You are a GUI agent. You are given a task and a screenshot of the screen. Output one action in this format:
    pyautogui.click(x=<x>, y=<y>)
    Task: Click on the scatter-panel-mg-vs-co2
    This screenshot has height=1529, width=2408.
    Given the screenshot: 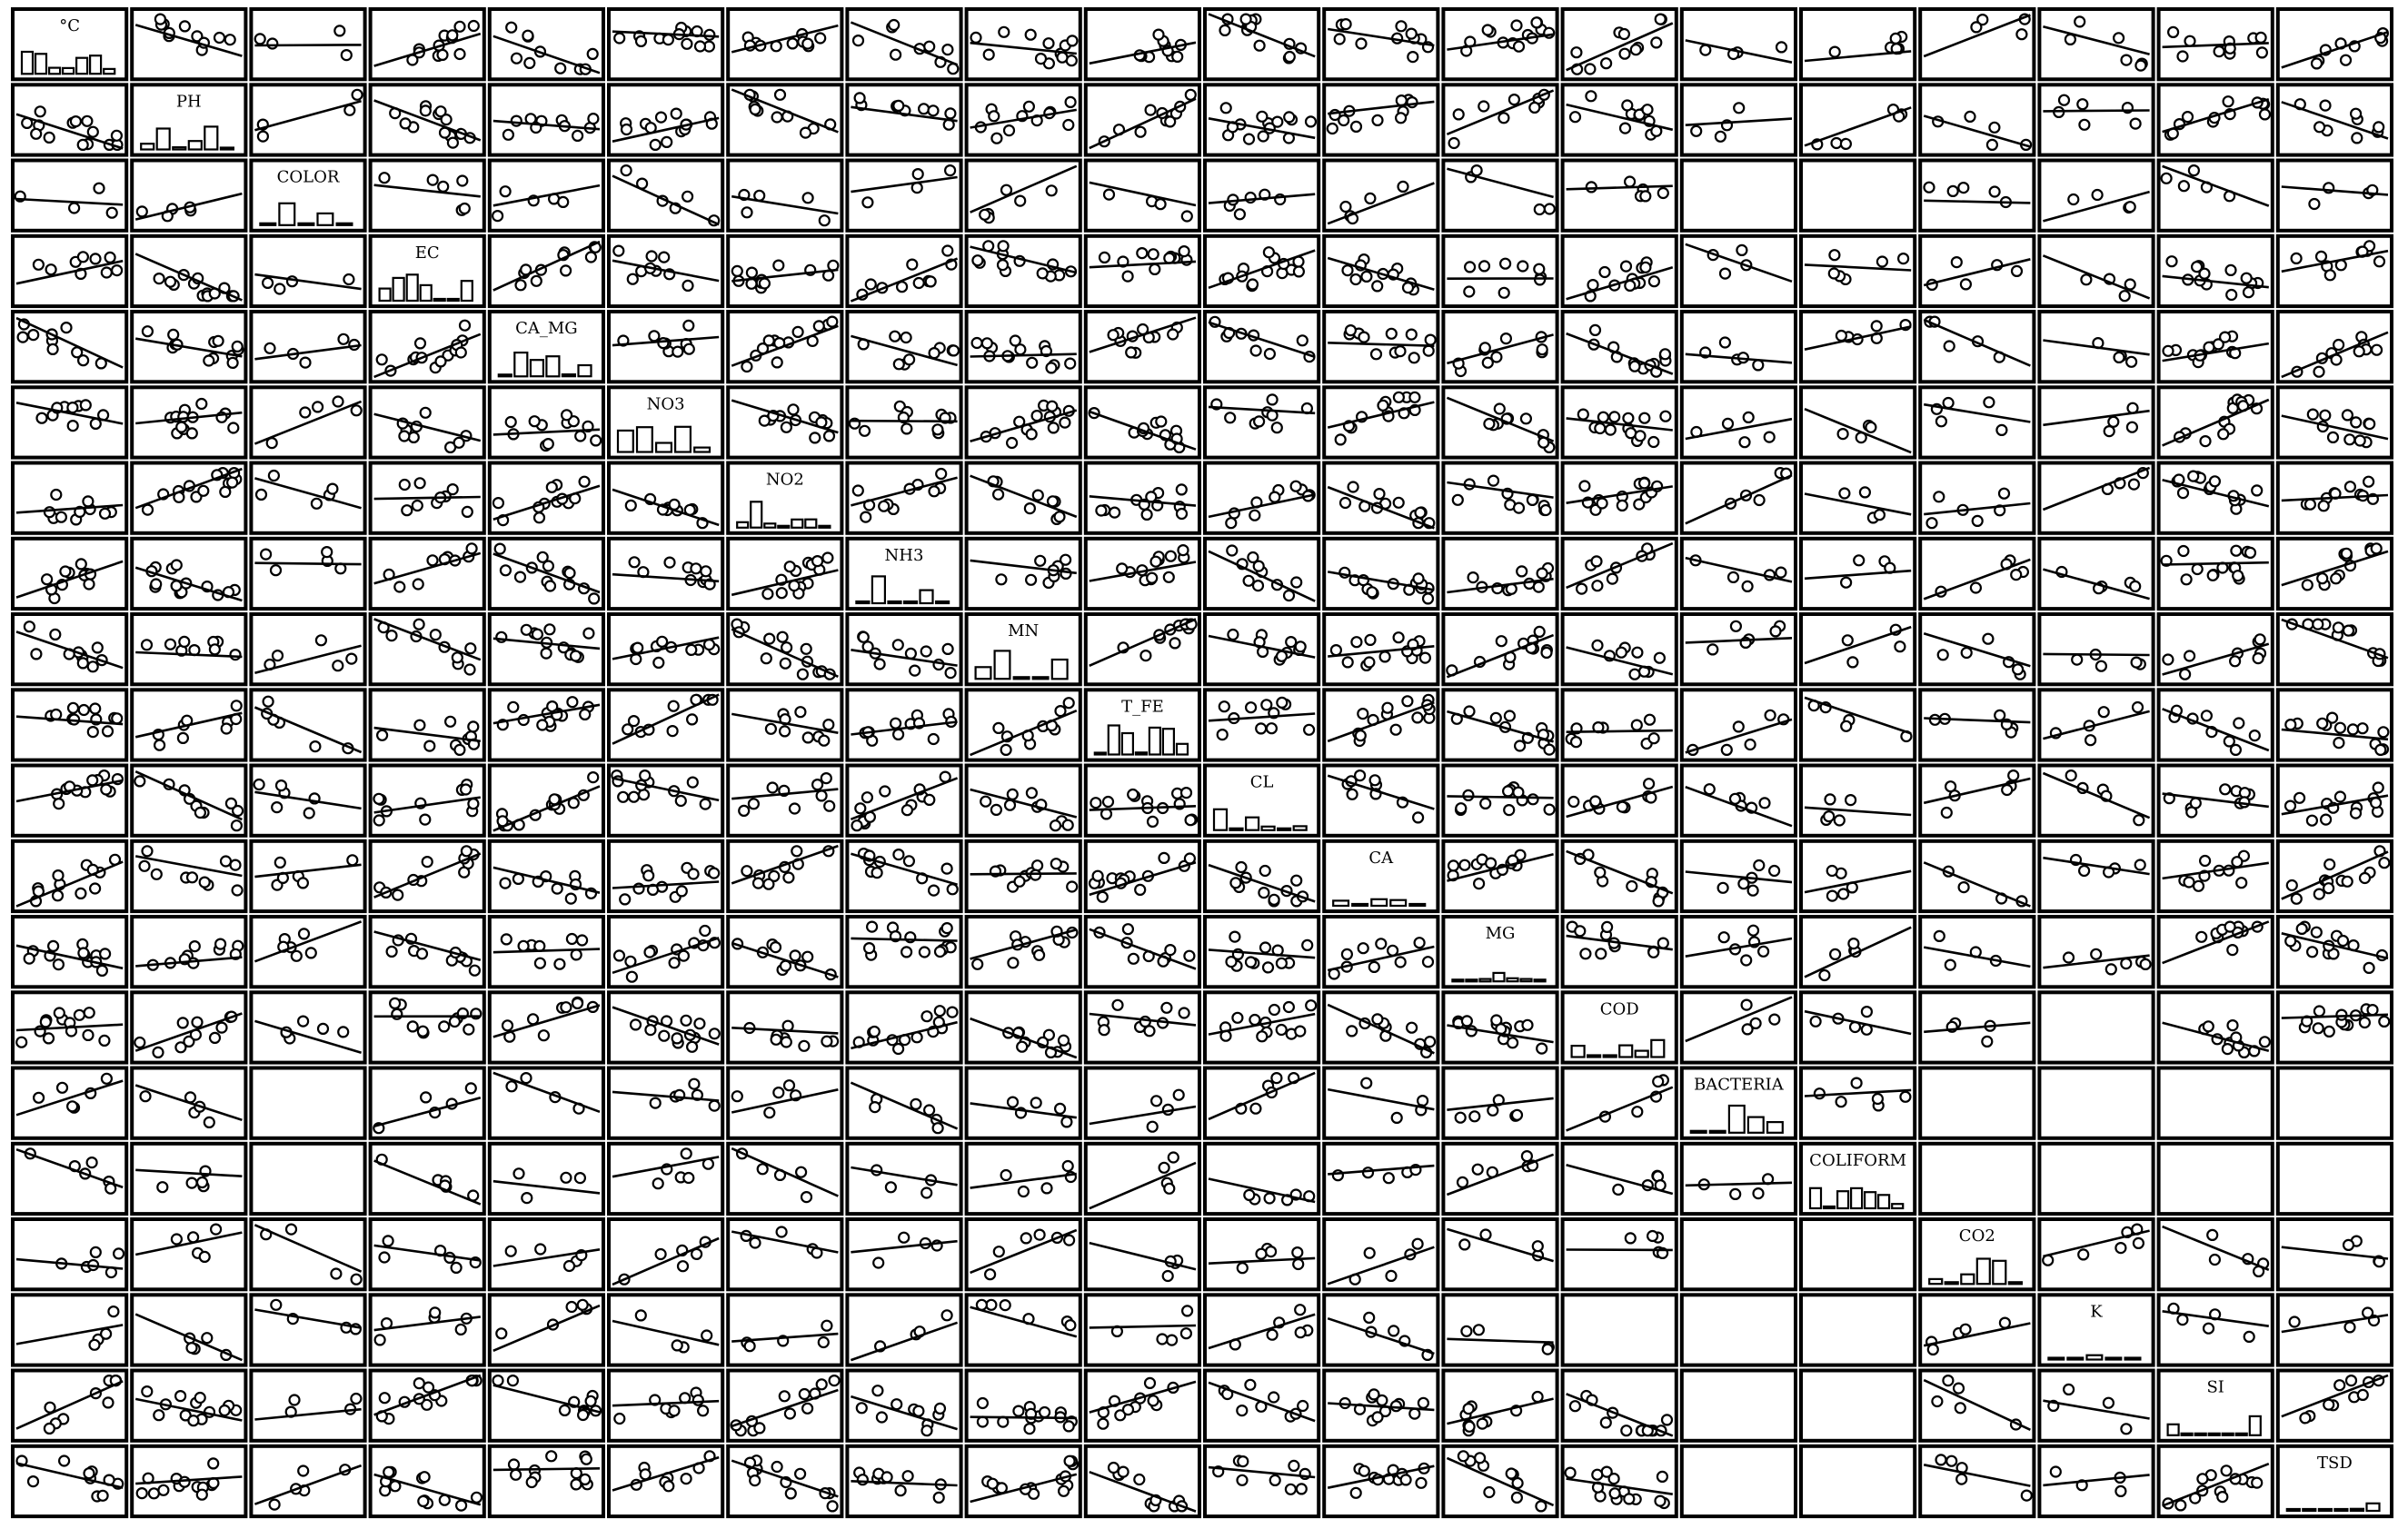 What is the action you would take?
    pyautogui.click(x=1977, y=952)
    